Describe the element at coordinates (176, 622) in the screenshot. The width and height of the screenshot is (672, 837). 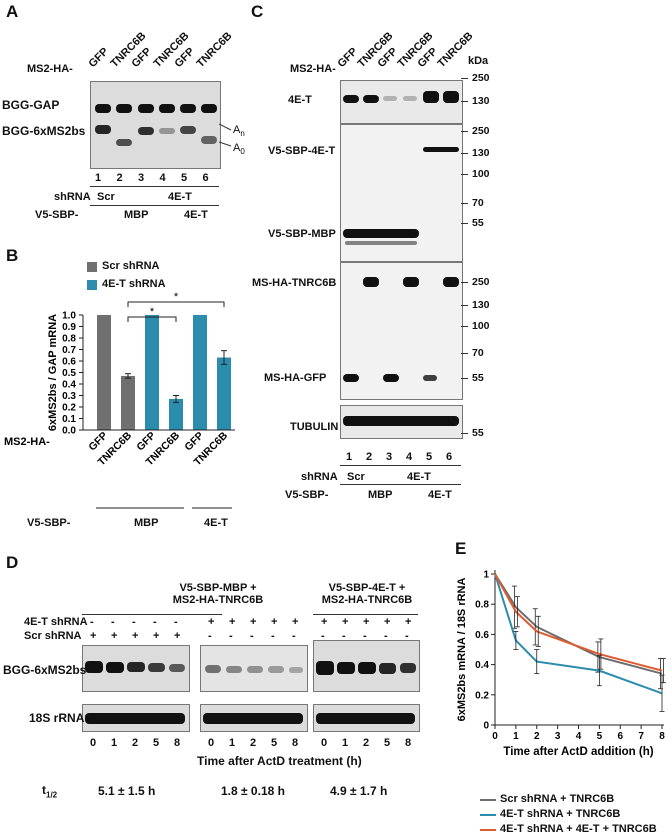
I see `panel-d-sign-4et: -` at that location.